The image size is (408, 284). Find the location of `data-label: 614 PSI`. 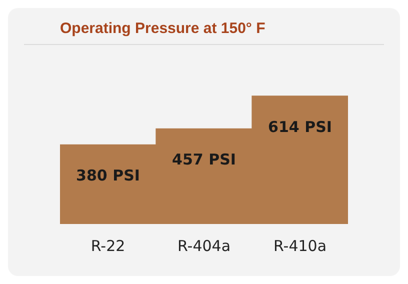

data-label: 614 PSI is located at coordinates (300, 127).